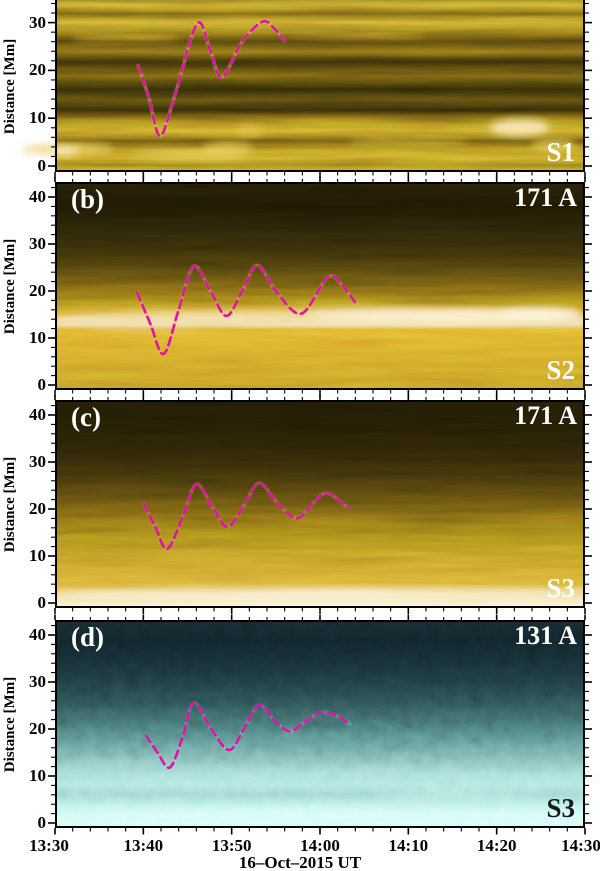  Describe the element at coordinates (87, 637) in the screenshot. I see `panel-letter: (d)` at that location.